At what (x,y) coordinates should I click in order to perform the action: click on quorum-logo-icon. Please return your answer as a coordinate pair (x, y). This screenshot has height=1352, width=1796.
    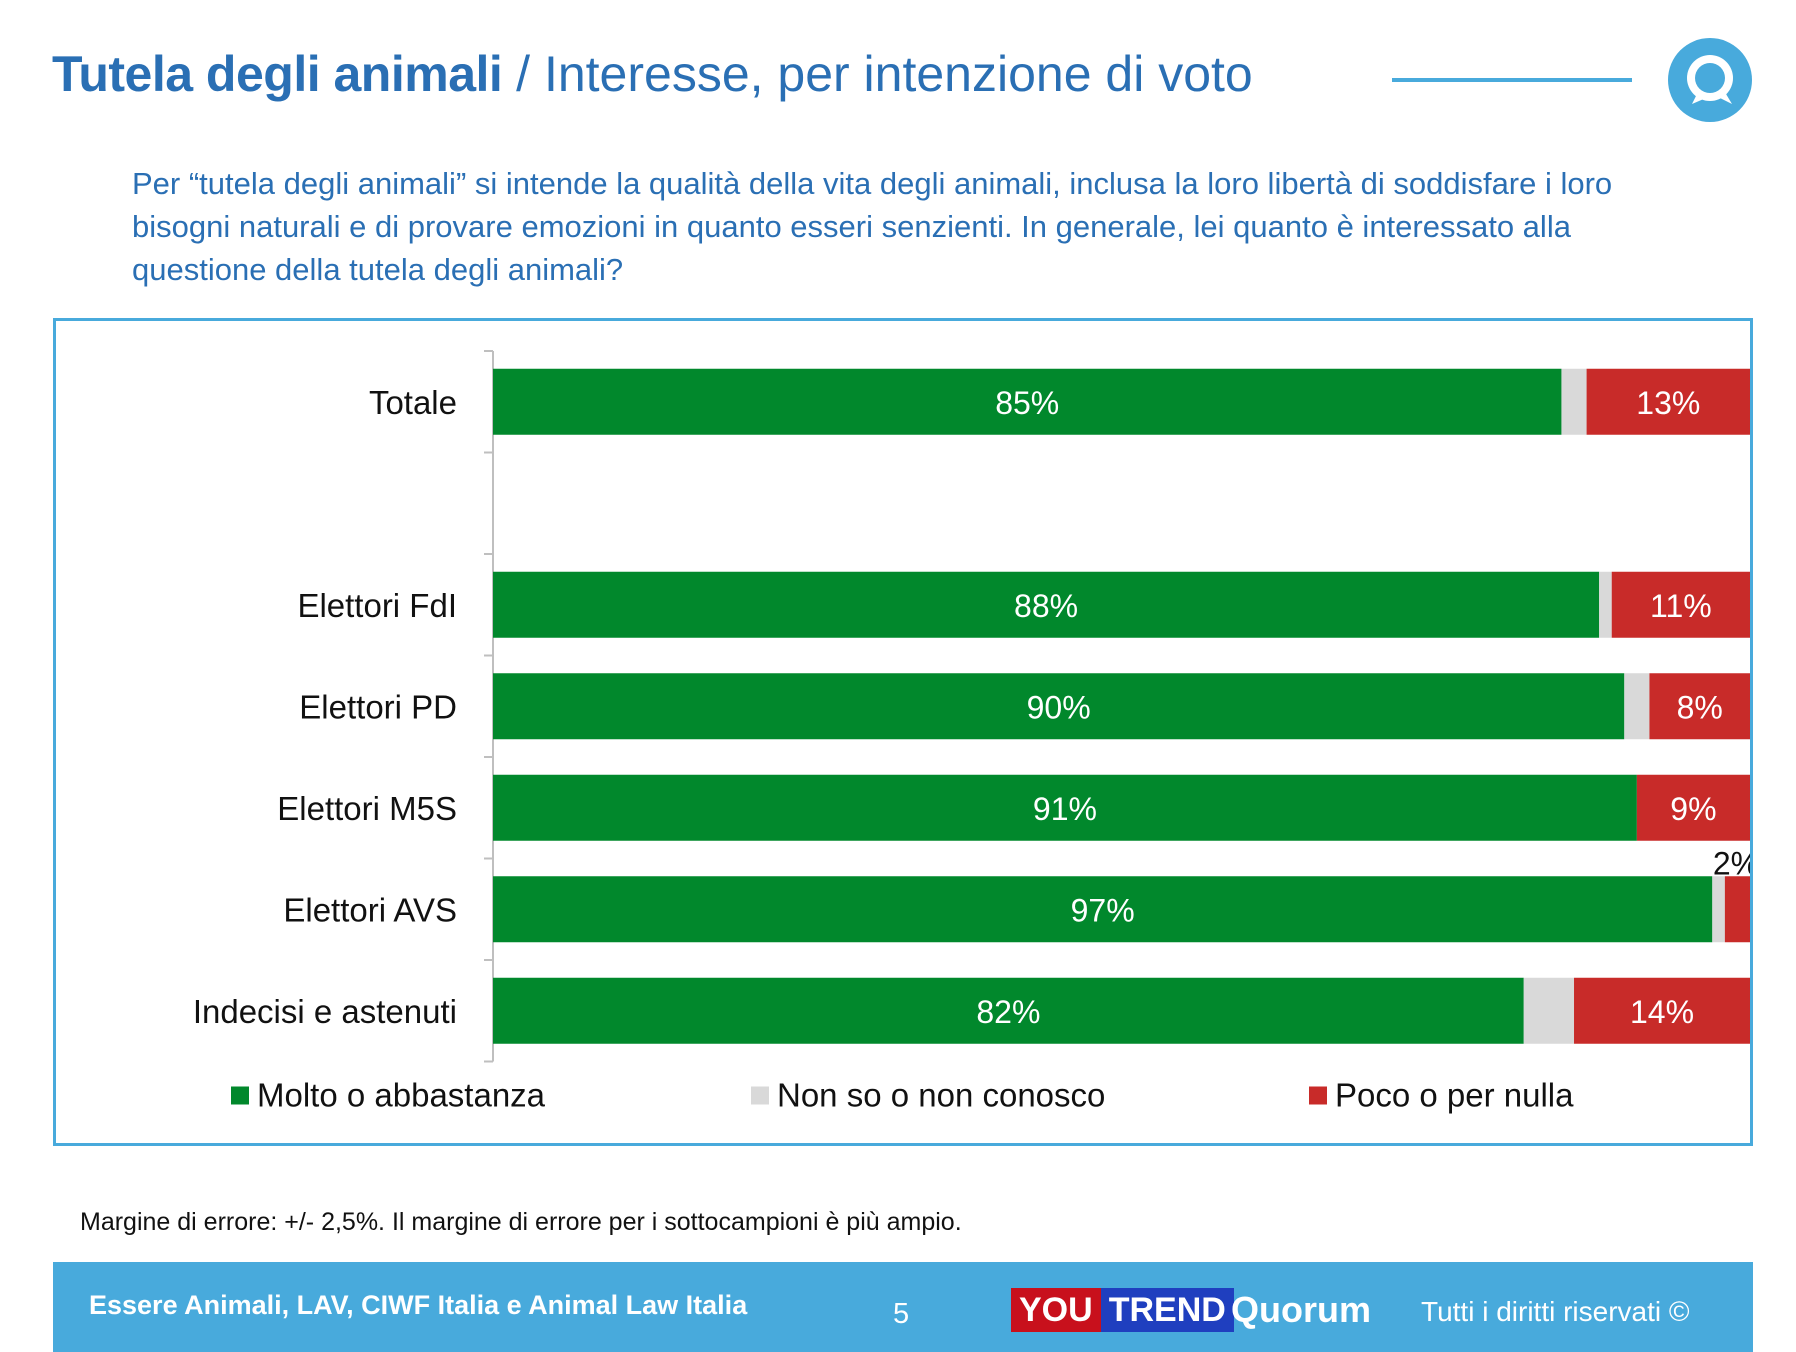
    Looking at the image, I should click on (1710, 80).